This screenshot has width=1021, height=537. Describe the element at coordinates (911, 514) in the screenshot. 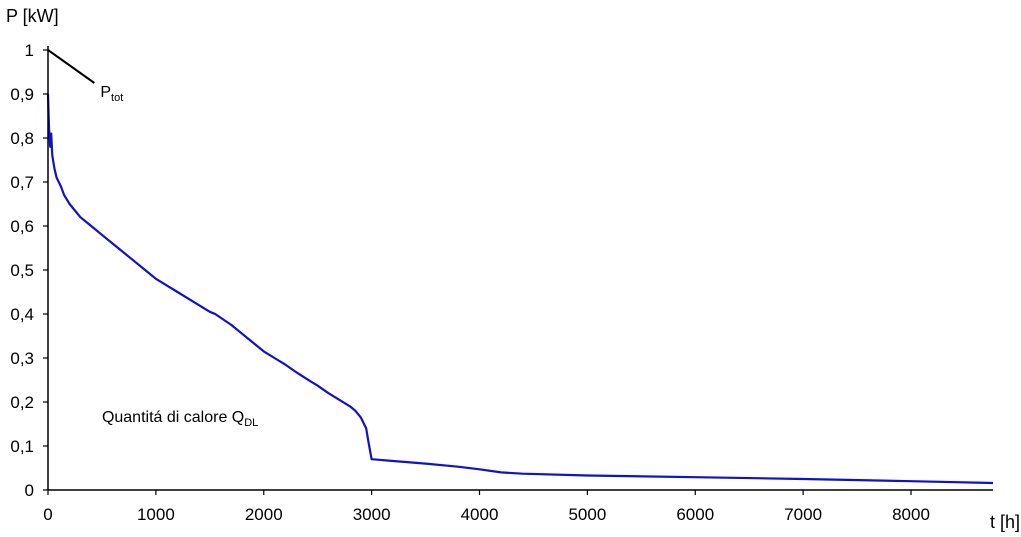

I see `x-tick-label: 8000` at that location.